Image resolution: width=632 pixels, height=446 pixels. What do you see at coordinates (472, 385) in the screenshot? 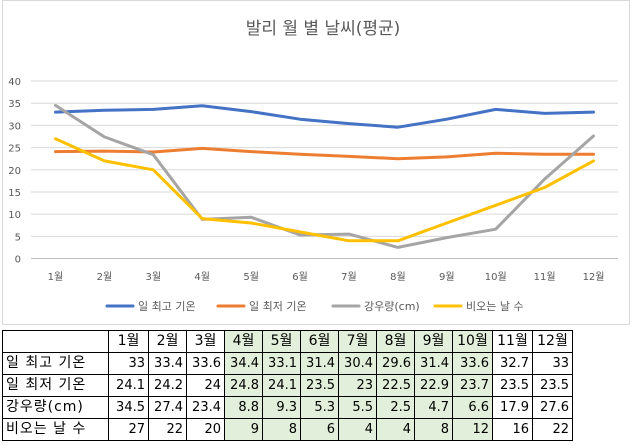
I see `table-cell: 23.7` at bounding box center [472, 385].